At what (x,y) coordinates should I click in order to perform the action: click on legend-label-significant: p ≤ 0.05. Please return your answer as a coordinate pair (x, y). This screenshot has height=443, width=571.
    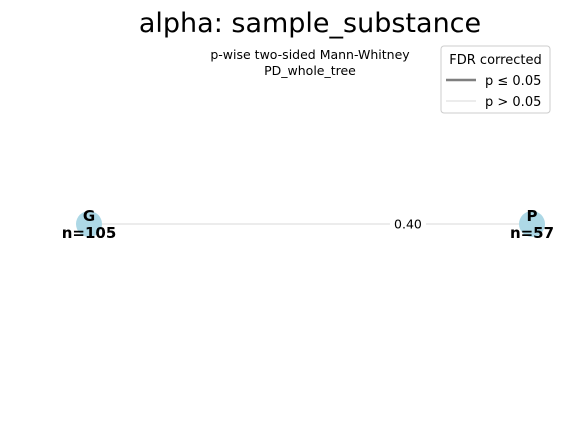
    Looking at the image, I should click on (513, 81).